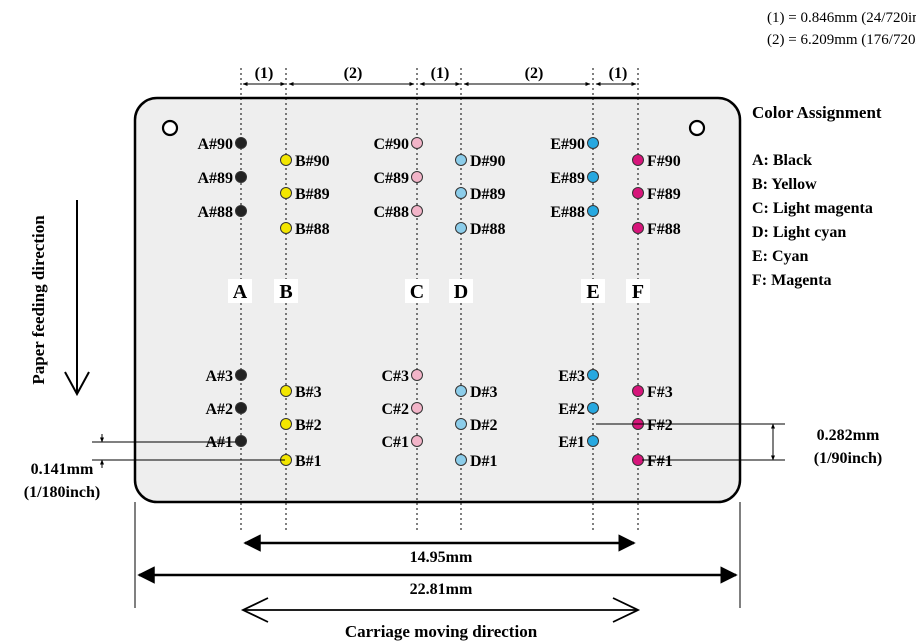  I want to click on right-offset-inch: (1/90inch), so click(848, 458).